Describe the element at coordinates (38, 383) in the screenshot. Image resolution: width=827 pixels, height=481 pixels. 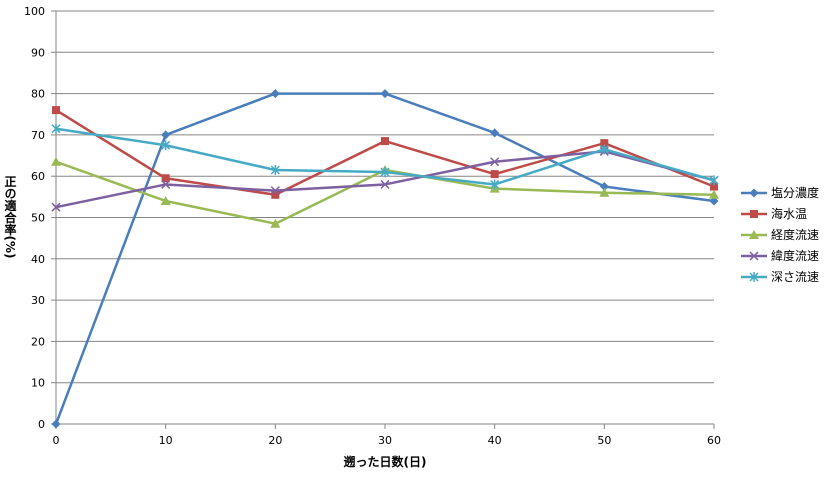
I see `y-tick-label: 10` at that location.